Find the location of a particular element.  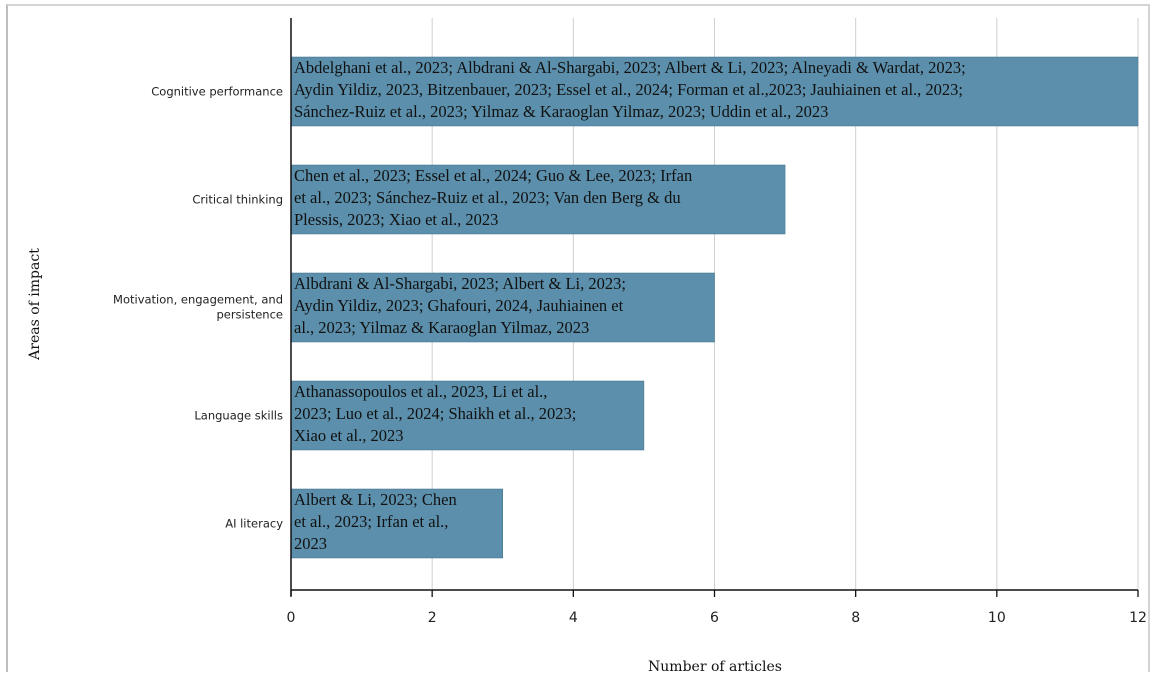

bar-label-line: et al., 2023; Irfan et al., is located at coordinates (371, 521).